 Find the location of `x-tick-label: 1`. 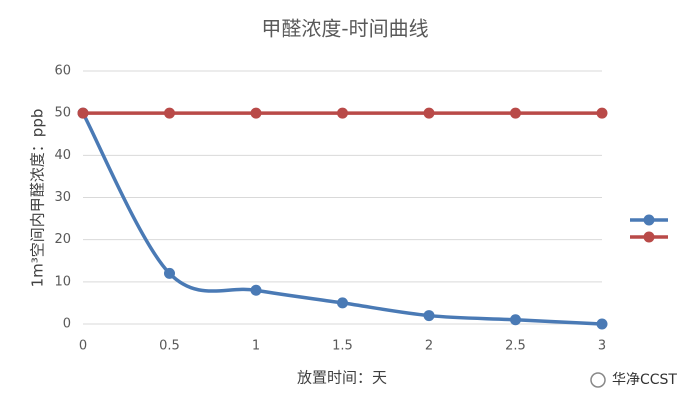

x-tick-label: 1 is located at coordinates (256, 346).